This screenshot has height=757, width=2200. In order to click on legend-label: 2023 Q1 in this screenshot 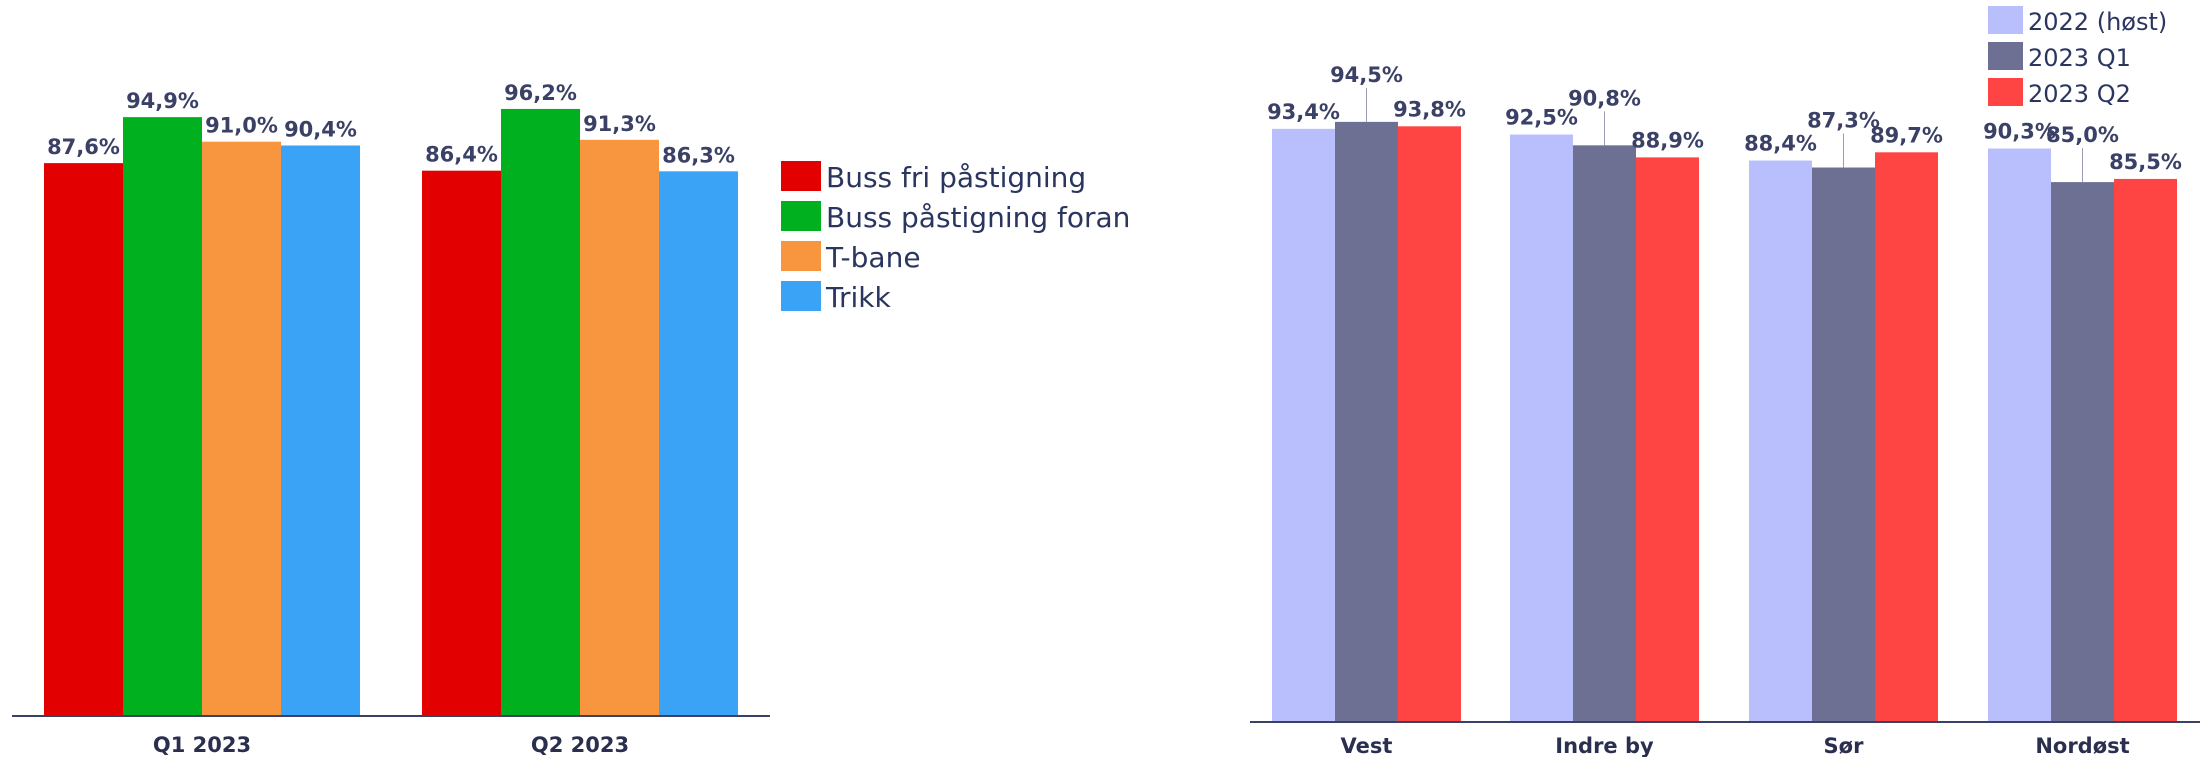, I will do `click(2079, 58)`.